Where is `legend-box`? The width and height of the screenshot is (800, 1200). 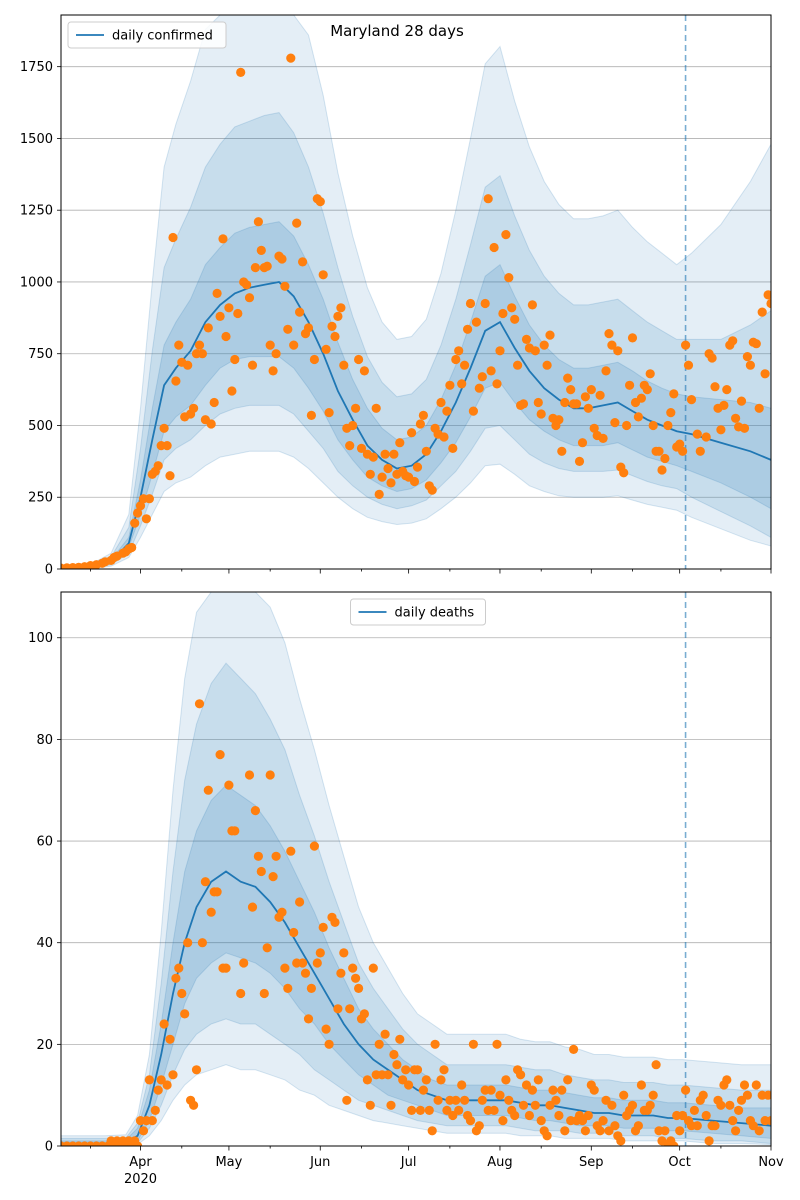
legend-box is located at coordinates (418, 612).